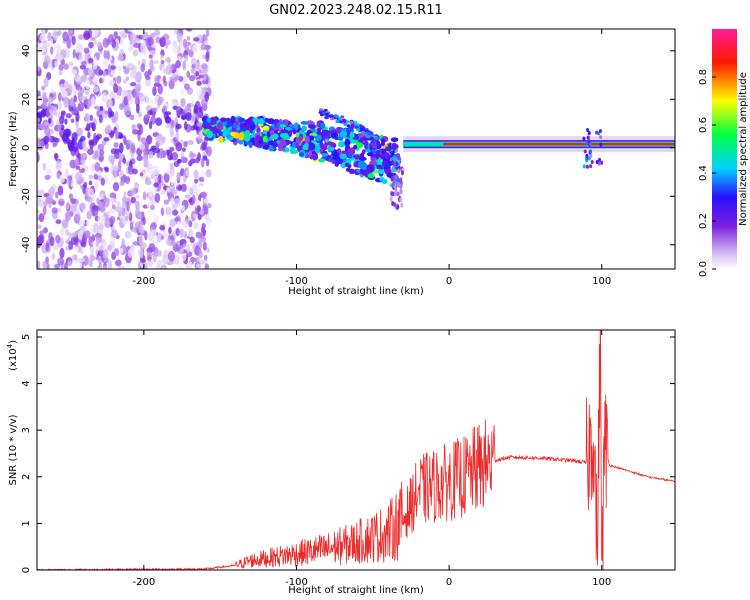  Describe the element at coordinates (703, 77) in the screenshot. I see `colorbar-tick-label: 0.8` at that location.